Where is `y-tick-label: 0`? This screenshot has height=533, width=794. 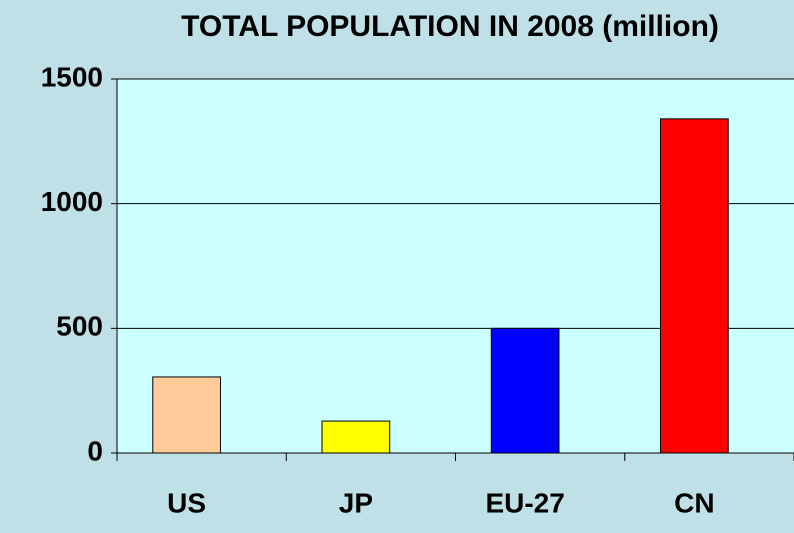 y-tick-label: 0 is located at coordinates (95, 450).